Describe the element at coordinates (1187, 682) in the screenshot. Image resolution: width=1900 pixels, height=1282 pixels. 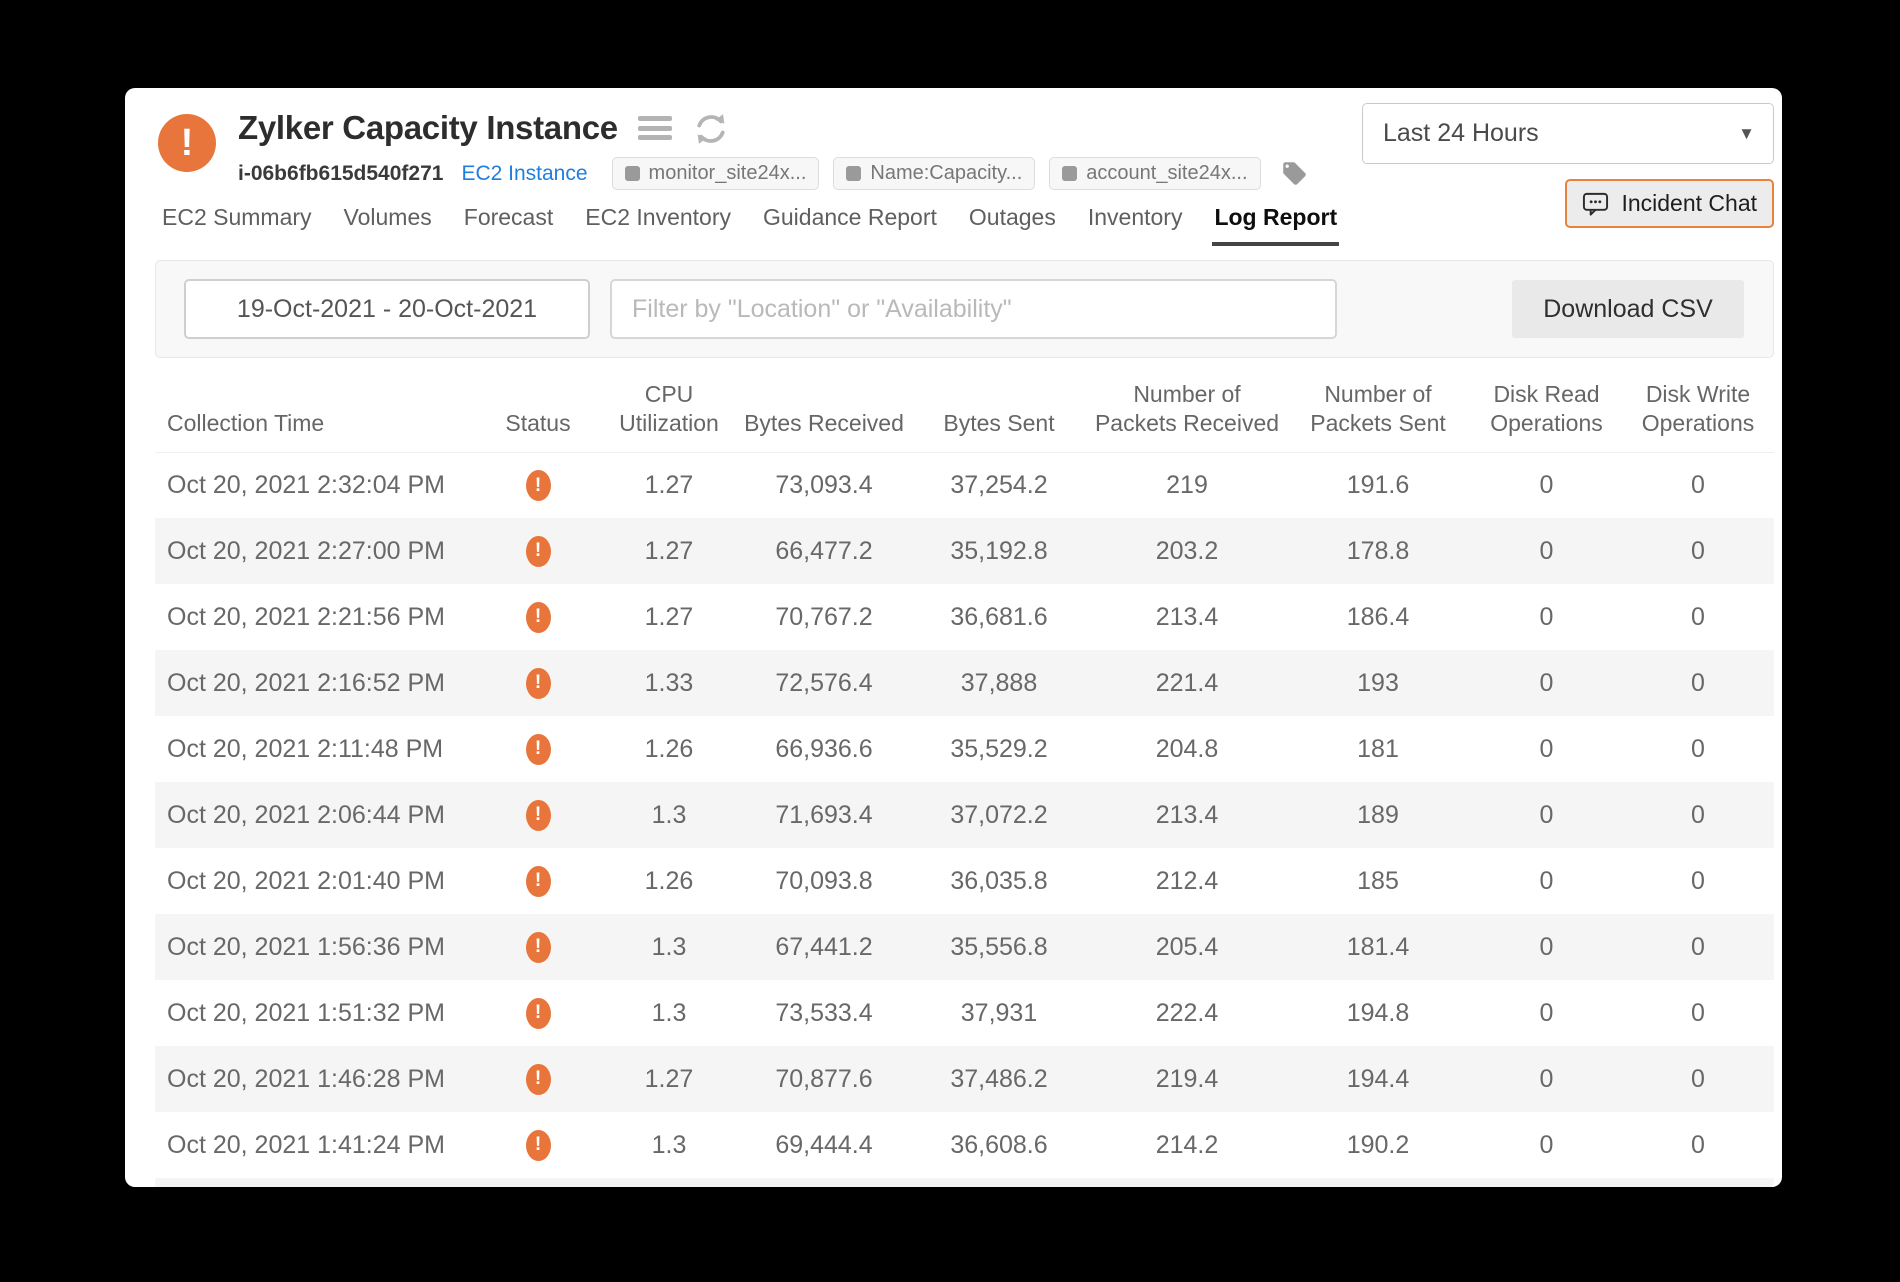
I see `cell-packets-received: 221.4` at that location.